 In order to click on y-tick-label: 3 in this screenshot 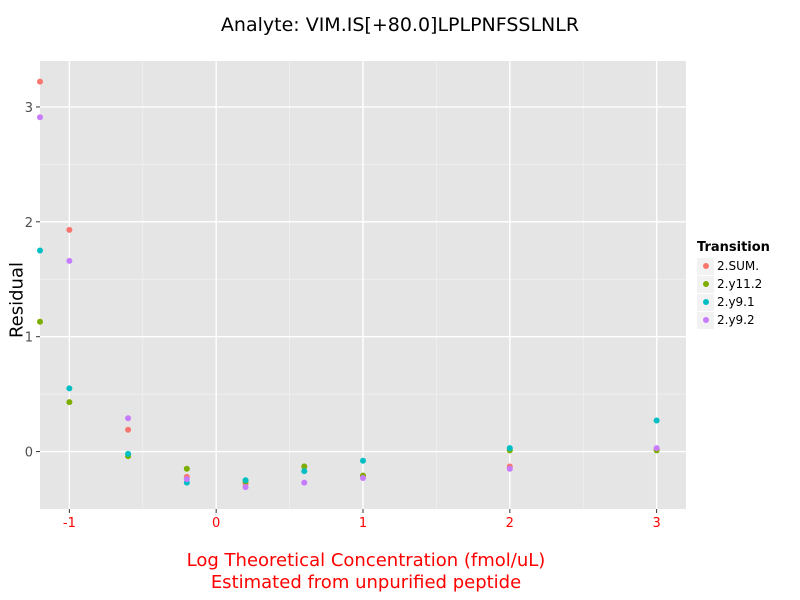, I will do `click(29, 108)`.